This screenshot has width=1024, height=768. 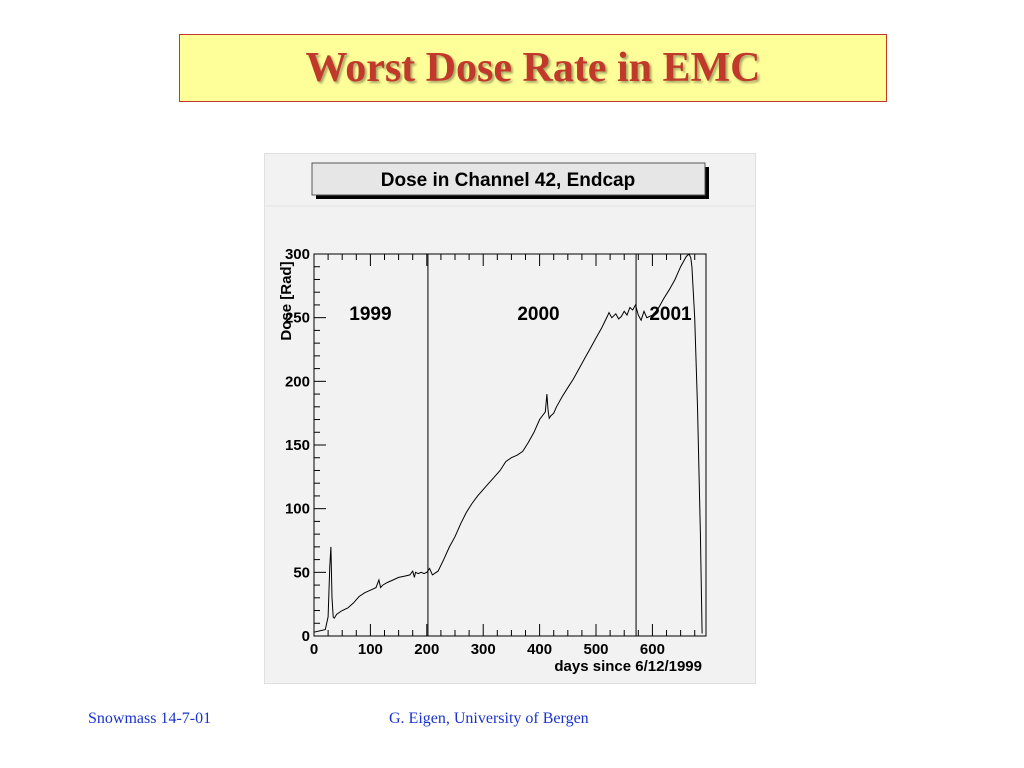 What do you see at coordinates (426, 649) in the screenshot?
I see `x-tick-label: 200` at bounding box center [426, 649].